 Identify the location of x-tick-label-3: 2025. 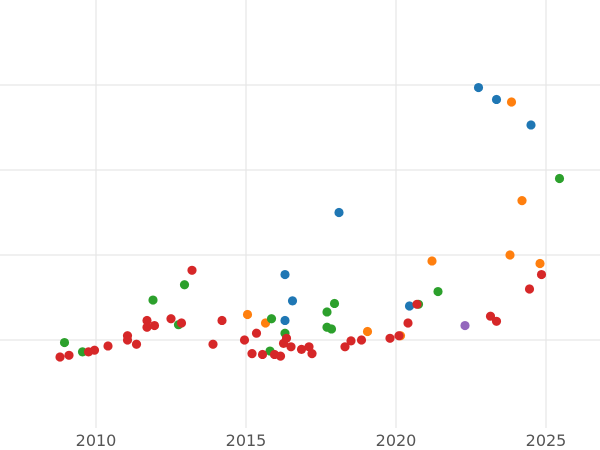
(546, 440).